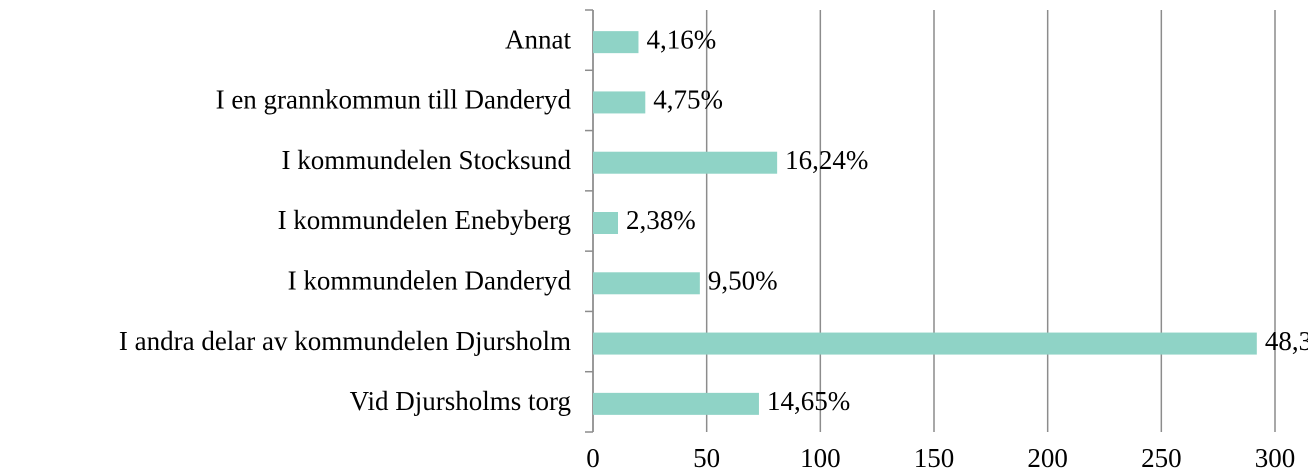 This screenshot has height=472, width=1308. I want to click on y-tick-label: I en grannkommun till Danderyd, so click(394, 100).